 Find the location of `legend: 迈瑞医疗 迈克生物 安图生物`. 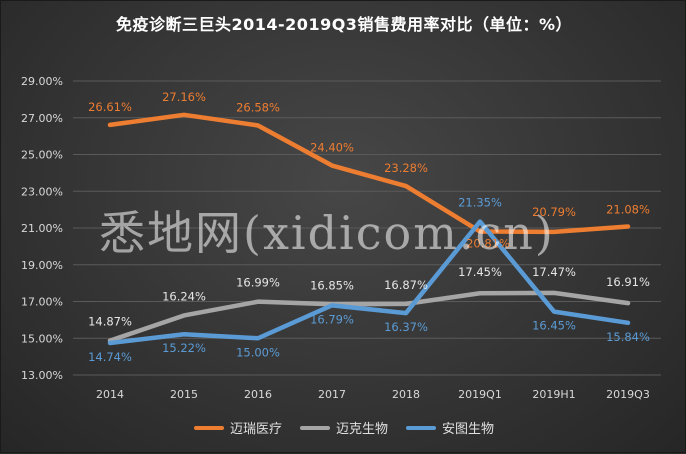

legend: 迈瑞医疗 迈克生物 安图生物 is located at coordinates (343, 427).